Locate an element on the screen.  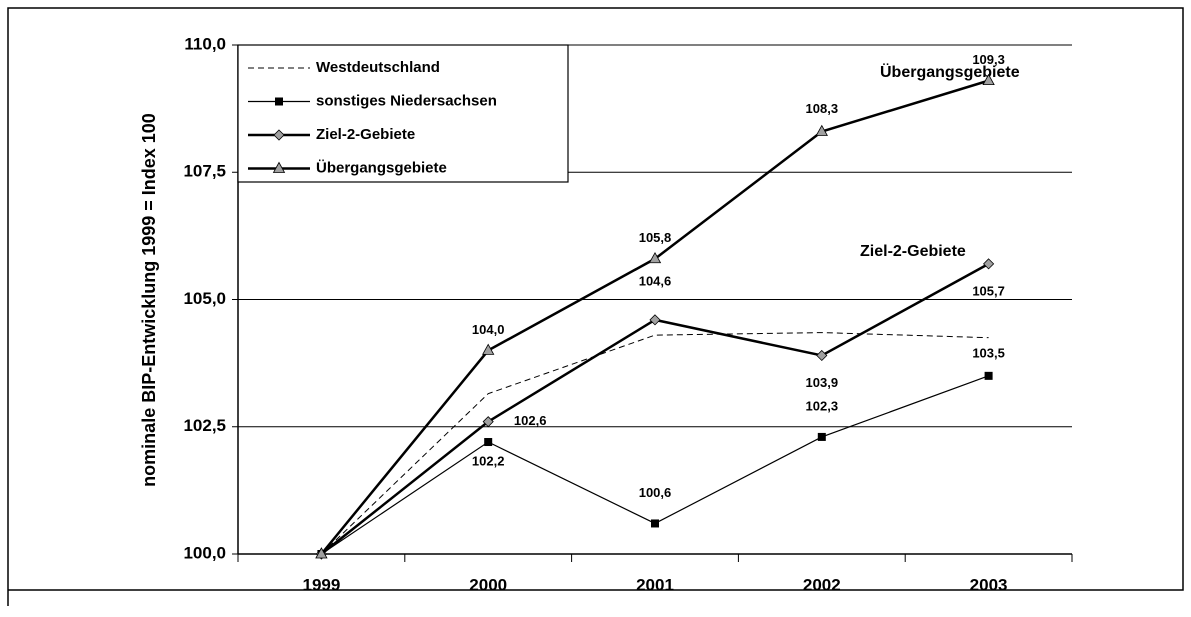
y-tick-label: 102,5 is located at coordinates (204, 425).